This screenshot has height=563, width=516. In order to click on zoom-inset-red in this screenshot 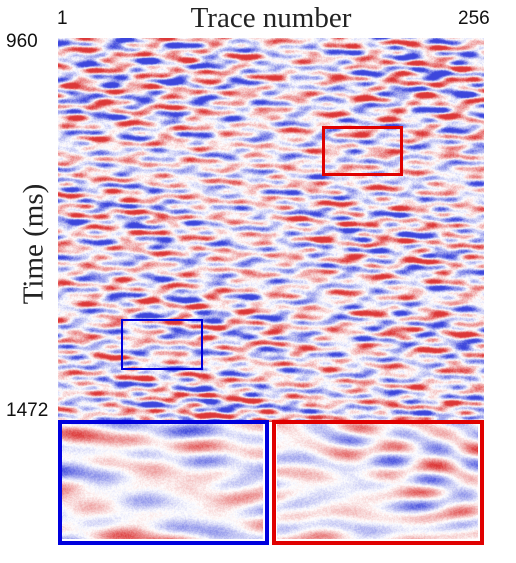, I will do `click(377, 481)`.